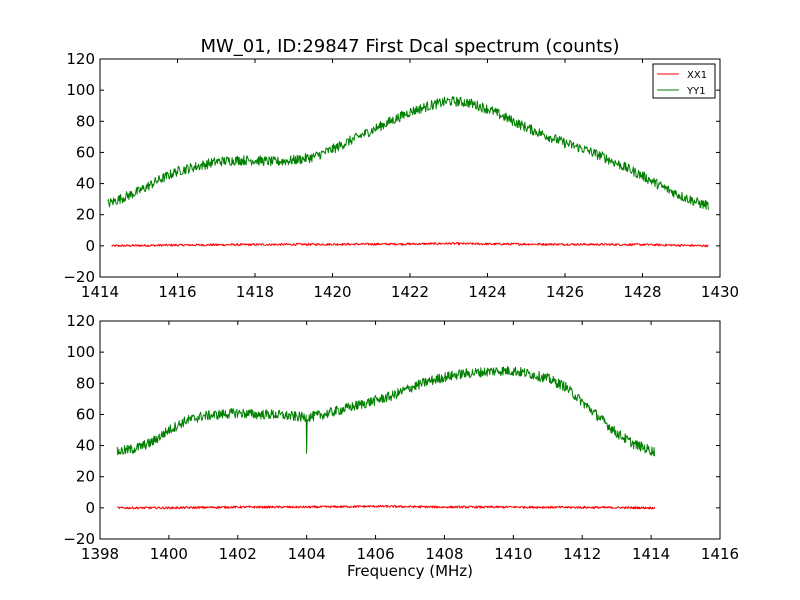 The width and height of the screenshot is (800, 600). I want to click on bottom-x-tick-label: 1408, so click(444, 554).